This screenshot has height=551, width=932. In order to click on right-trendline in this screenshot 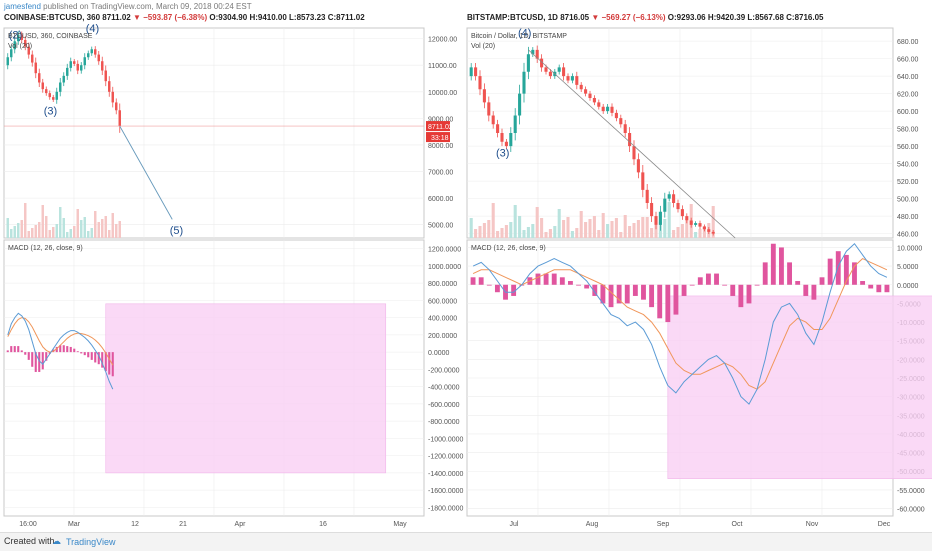, I will do `click(632, 144)`.